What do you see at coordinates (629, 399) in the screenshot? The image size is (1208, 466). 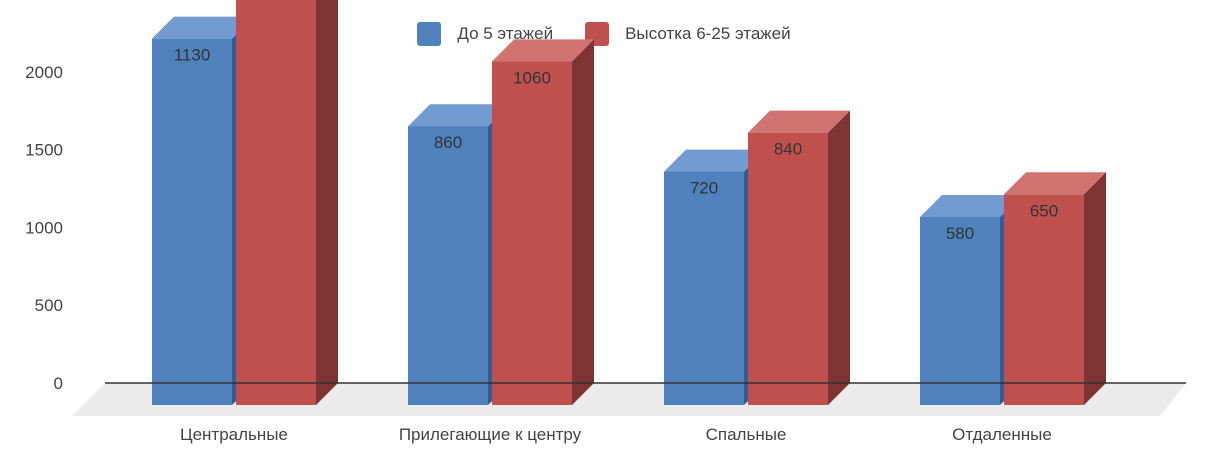 I see `chart-floor` at bounding box center [629, 399].